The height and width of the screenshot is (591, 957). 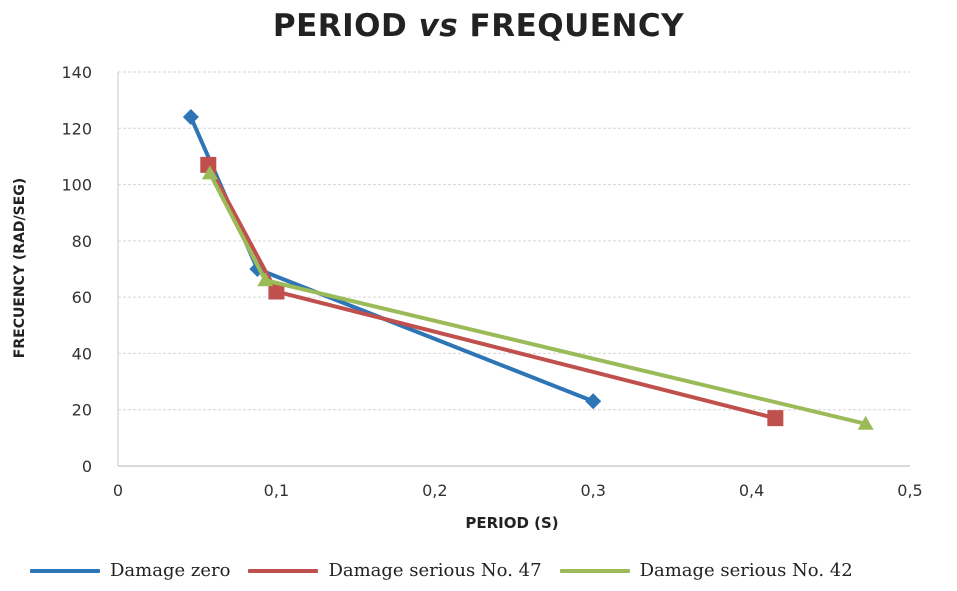 What do you see at coordinates (76, 72) in the screenshot?
I see `y-tick-label: 140` at bounding box center [76, 72].